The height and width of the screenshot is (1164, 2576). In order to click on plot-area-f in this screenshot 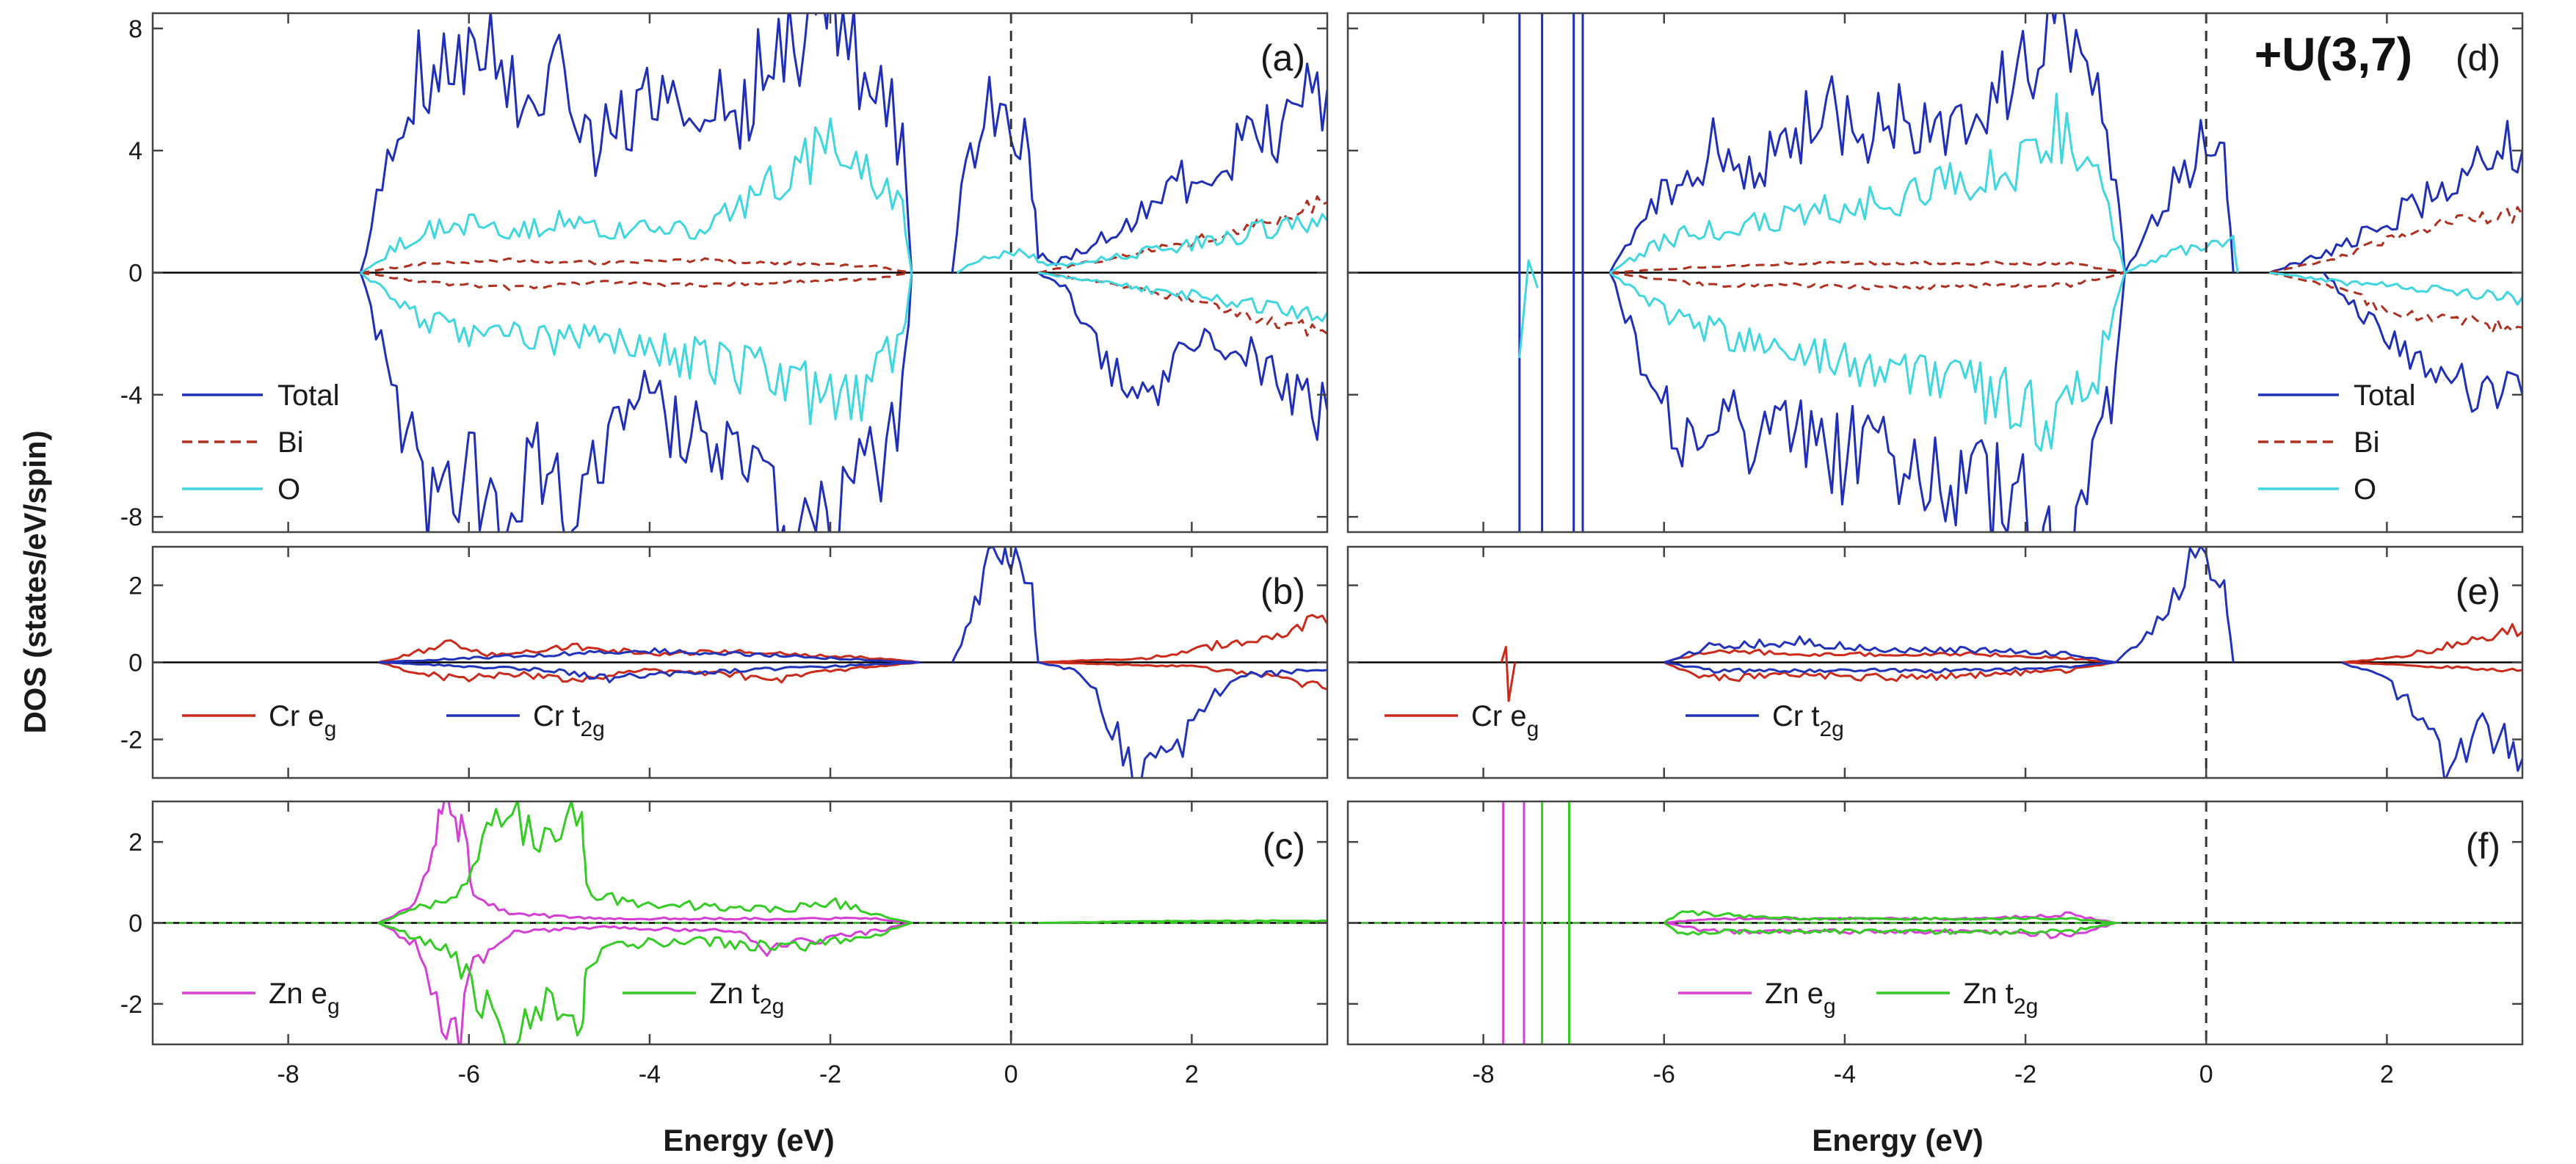, I will do `click(1935, 922)`.